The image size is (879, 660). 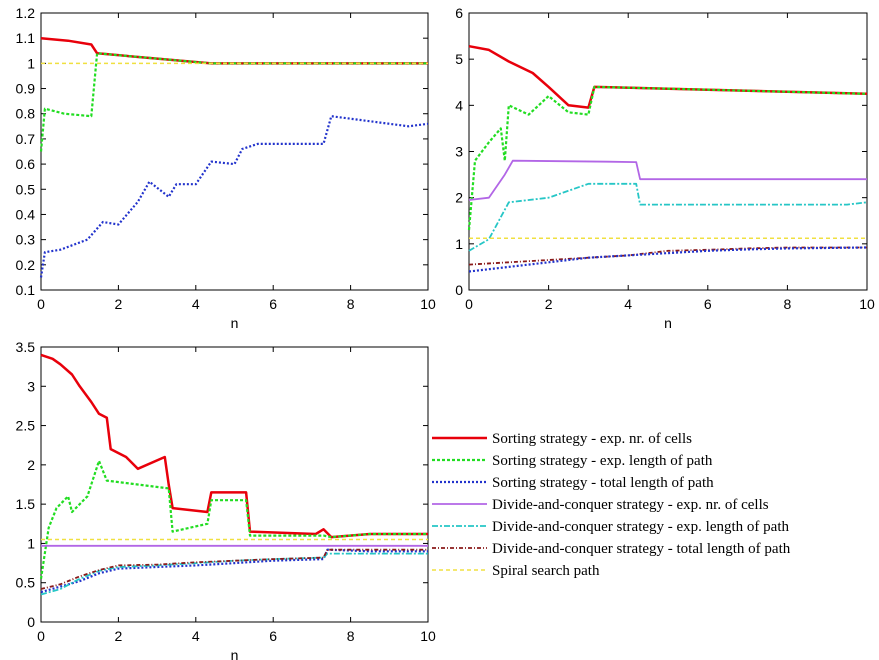 I want to click on legend-label-sort_cells: Sorting strategy - exp. nr. of cells, so click(x=592, y=439).